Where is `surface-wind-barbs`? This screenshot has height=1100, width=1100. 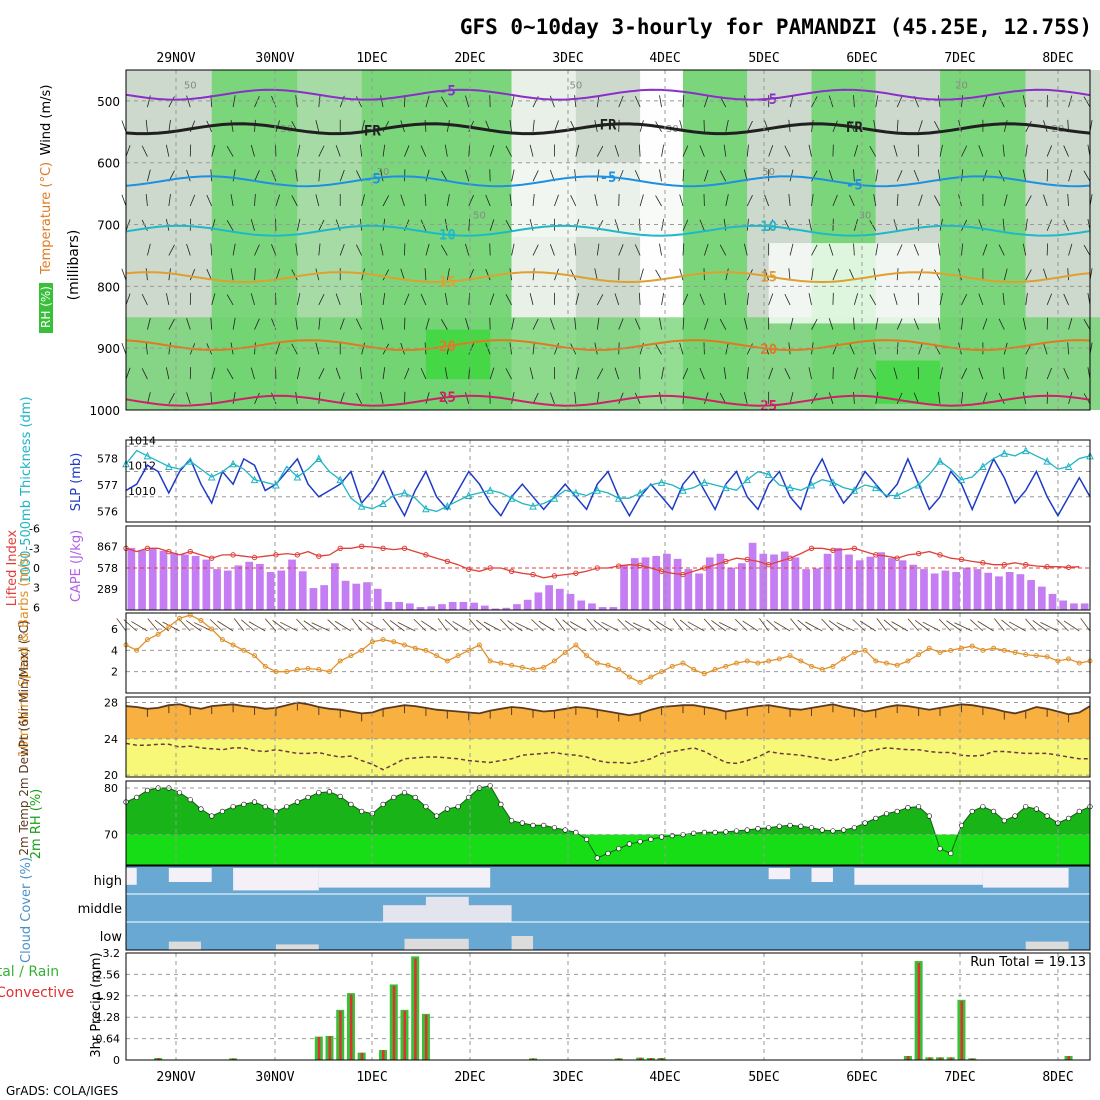 surface-wind-barbs is located at coordinates (603, 625).